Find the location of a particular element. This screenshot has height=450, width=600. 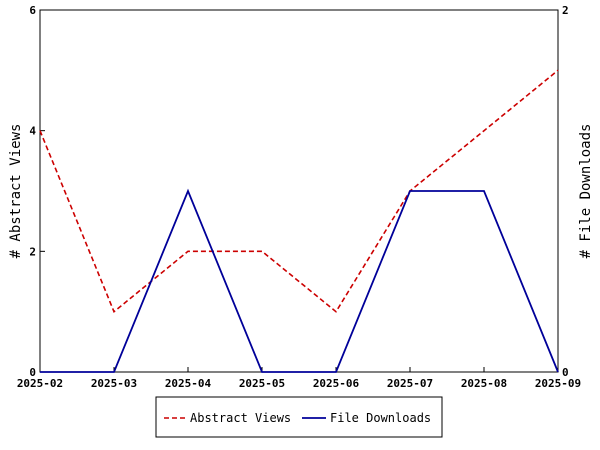

legend-label-abstract-views: Abstract Views is located at coordinates (240, 418).